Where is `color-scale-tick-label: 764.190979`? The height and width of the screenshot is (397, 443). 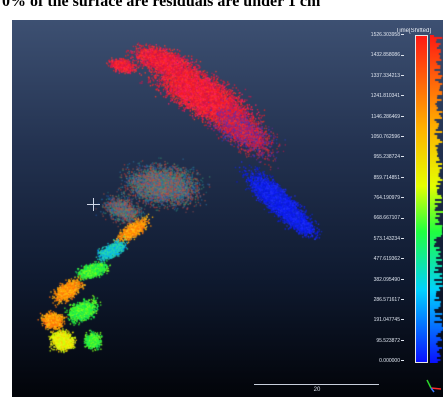
color-scale-tick-label: 764.190979 is located at coordinates (389, 198).